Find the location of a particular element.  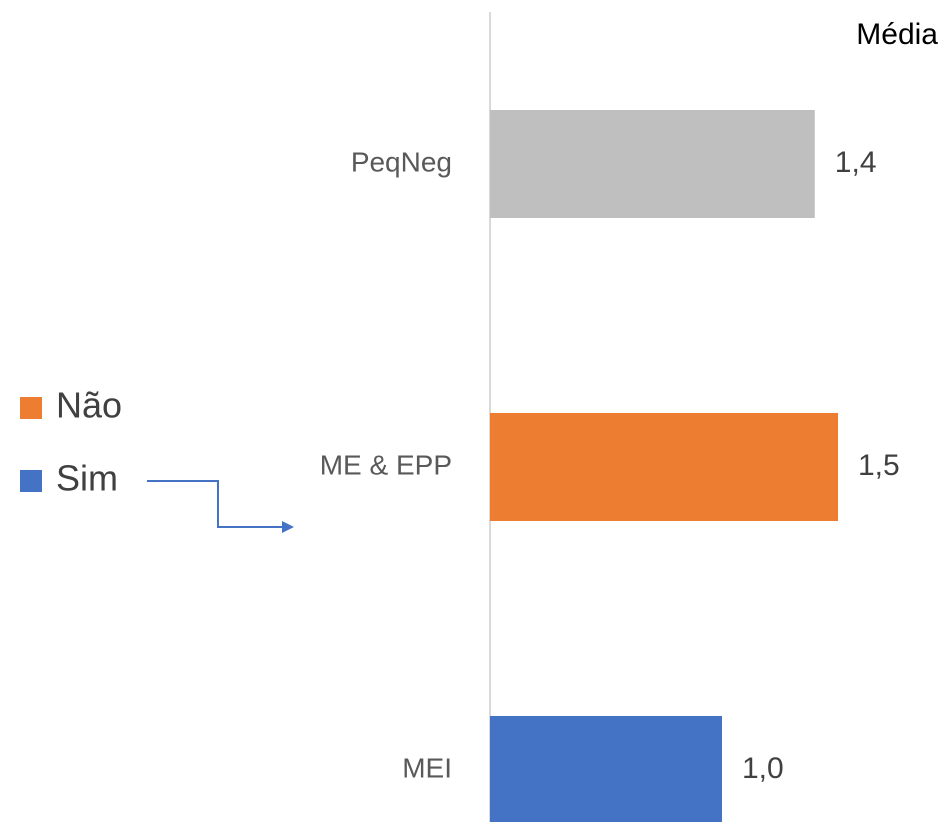

y-tick-label: MEI is located at coordinates (427, 767).